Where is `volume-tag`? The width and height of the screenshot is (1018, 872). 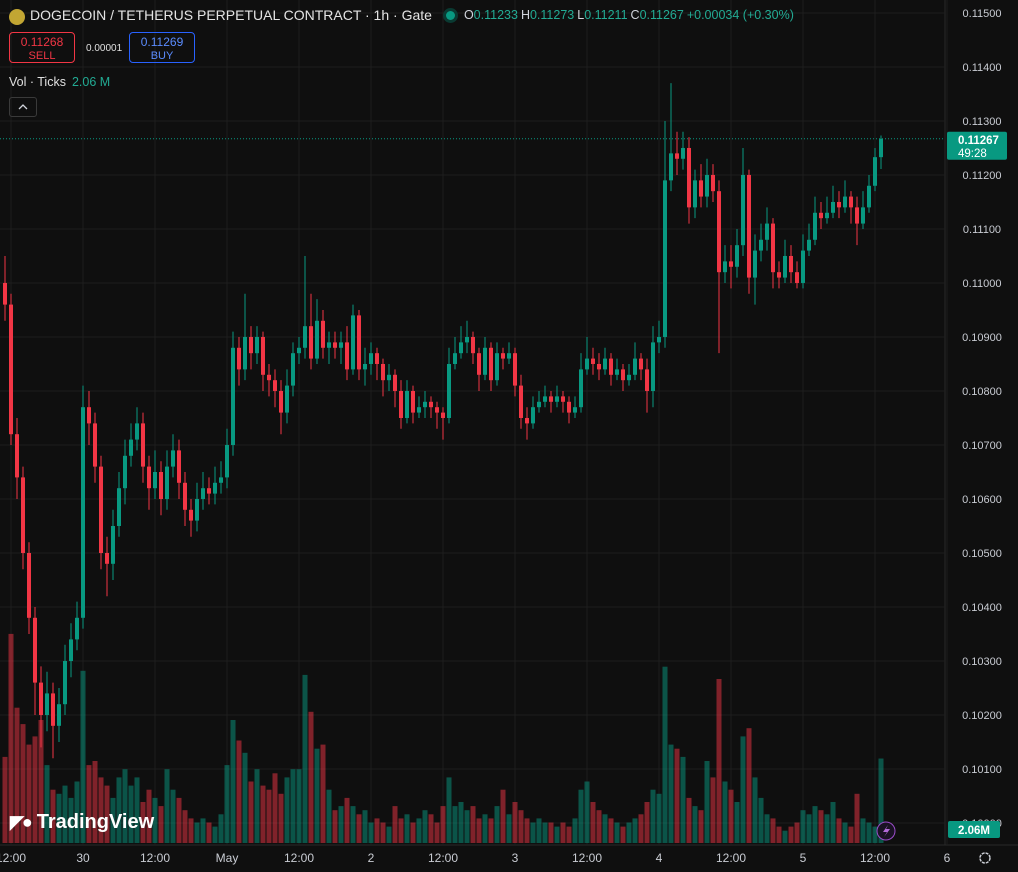 volume-tag is located at coordinates (974, 829).